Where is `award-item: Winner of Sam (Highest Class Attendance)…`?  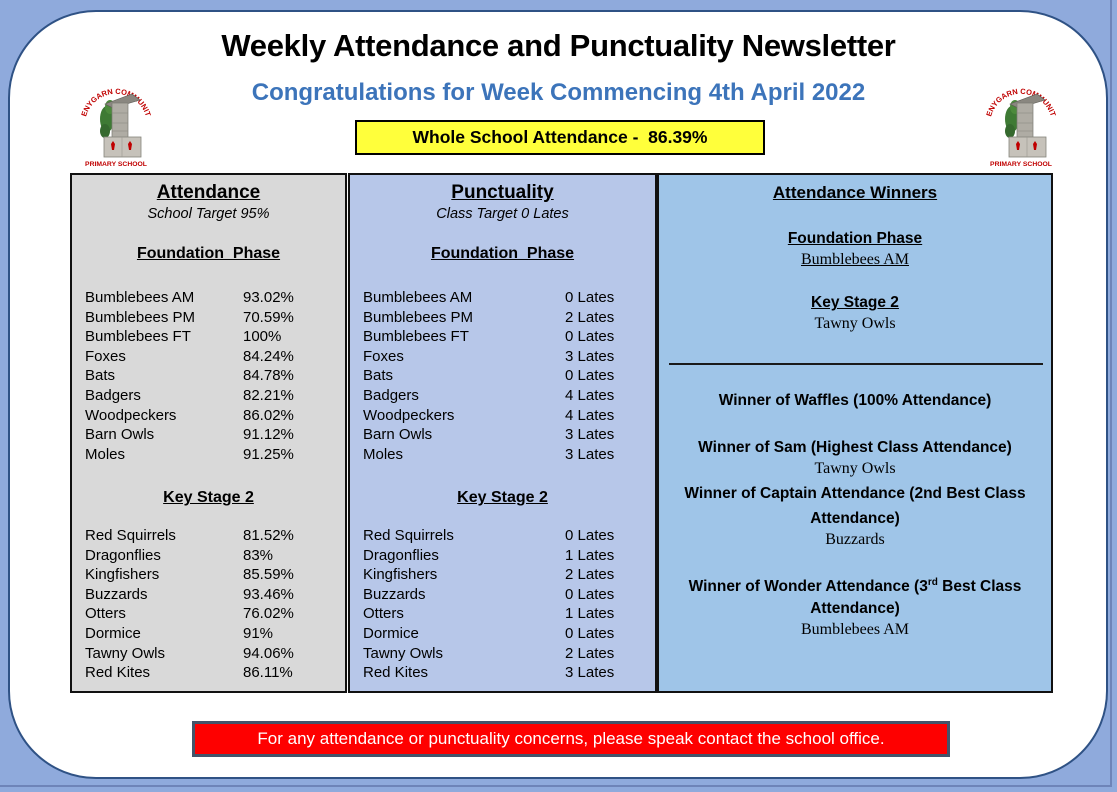 award-item: Winner of Sam (Highest Class Attendance)… is located at coordinates (855, 456).